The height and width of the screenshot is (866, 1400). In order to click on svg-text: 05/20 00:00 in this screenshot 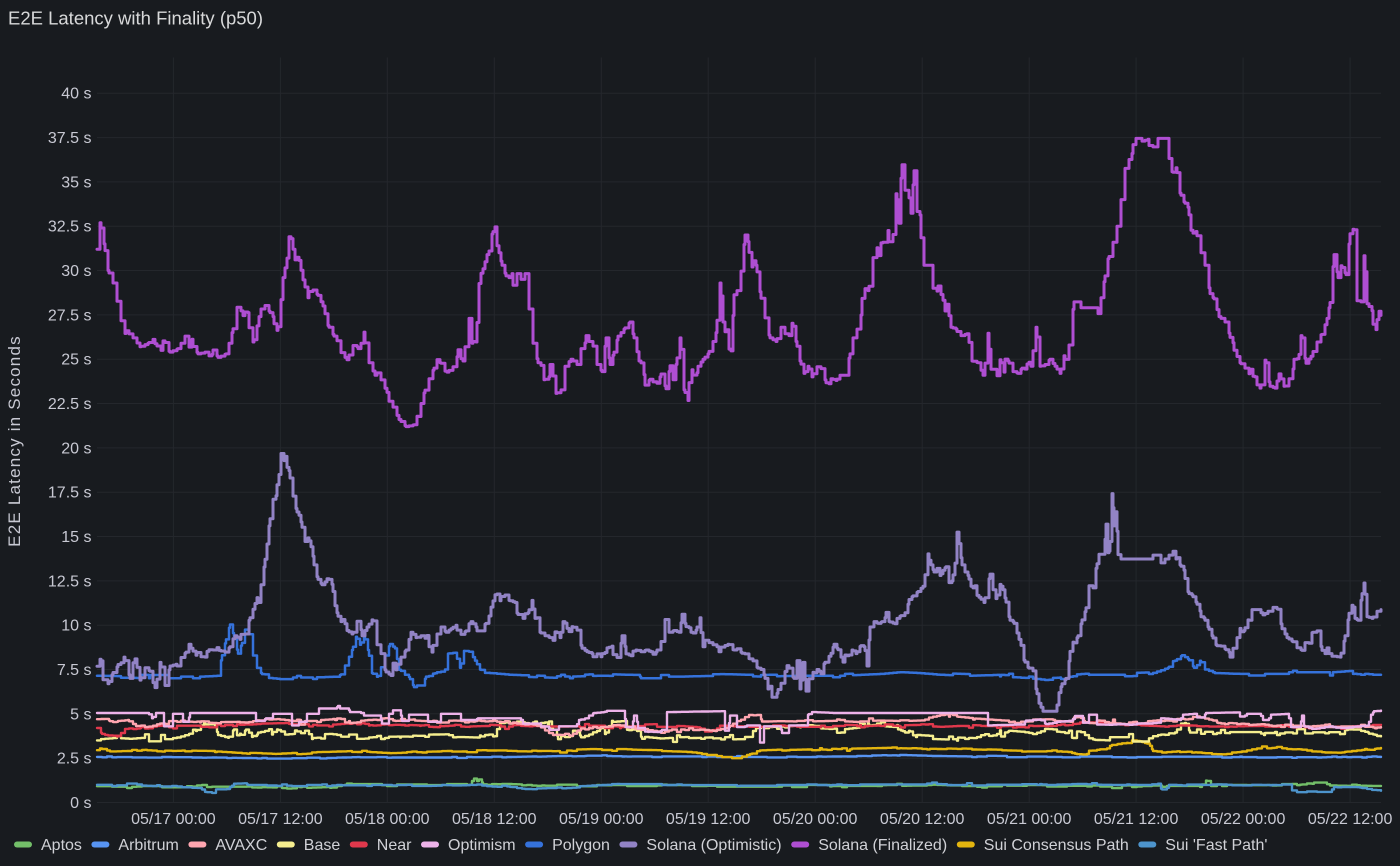, I will do `click(815, 819)`.